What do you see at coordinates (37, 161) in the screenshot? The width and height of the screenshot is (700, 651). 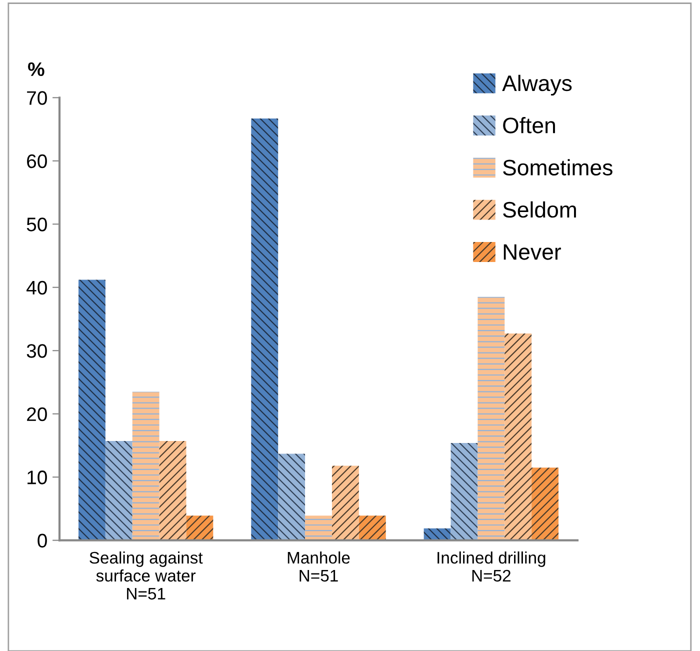 I see `y-tick-label: 60` at bounding box center [37, 161].